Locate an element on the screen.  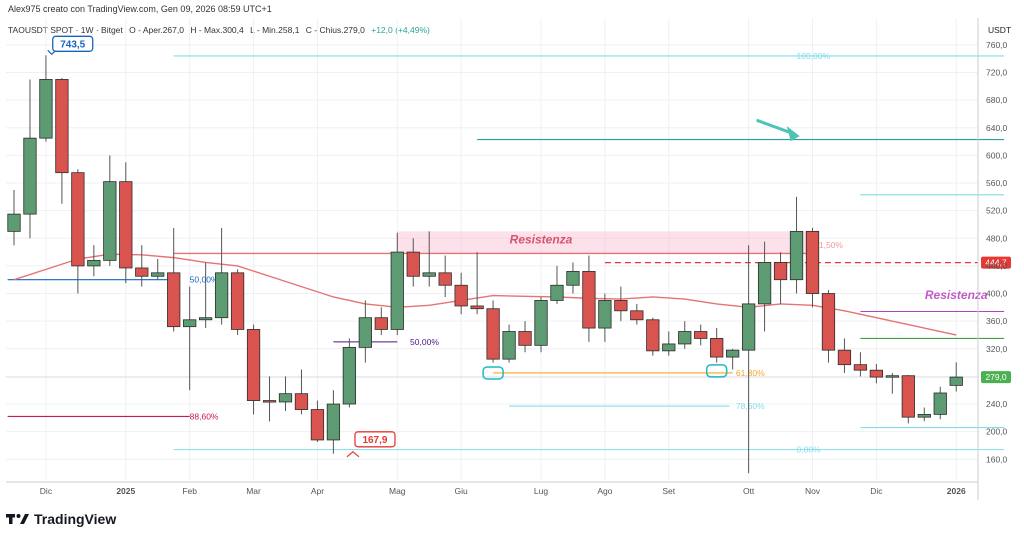
price-tick-label: 200,0 is located at coordinates (997, 432).